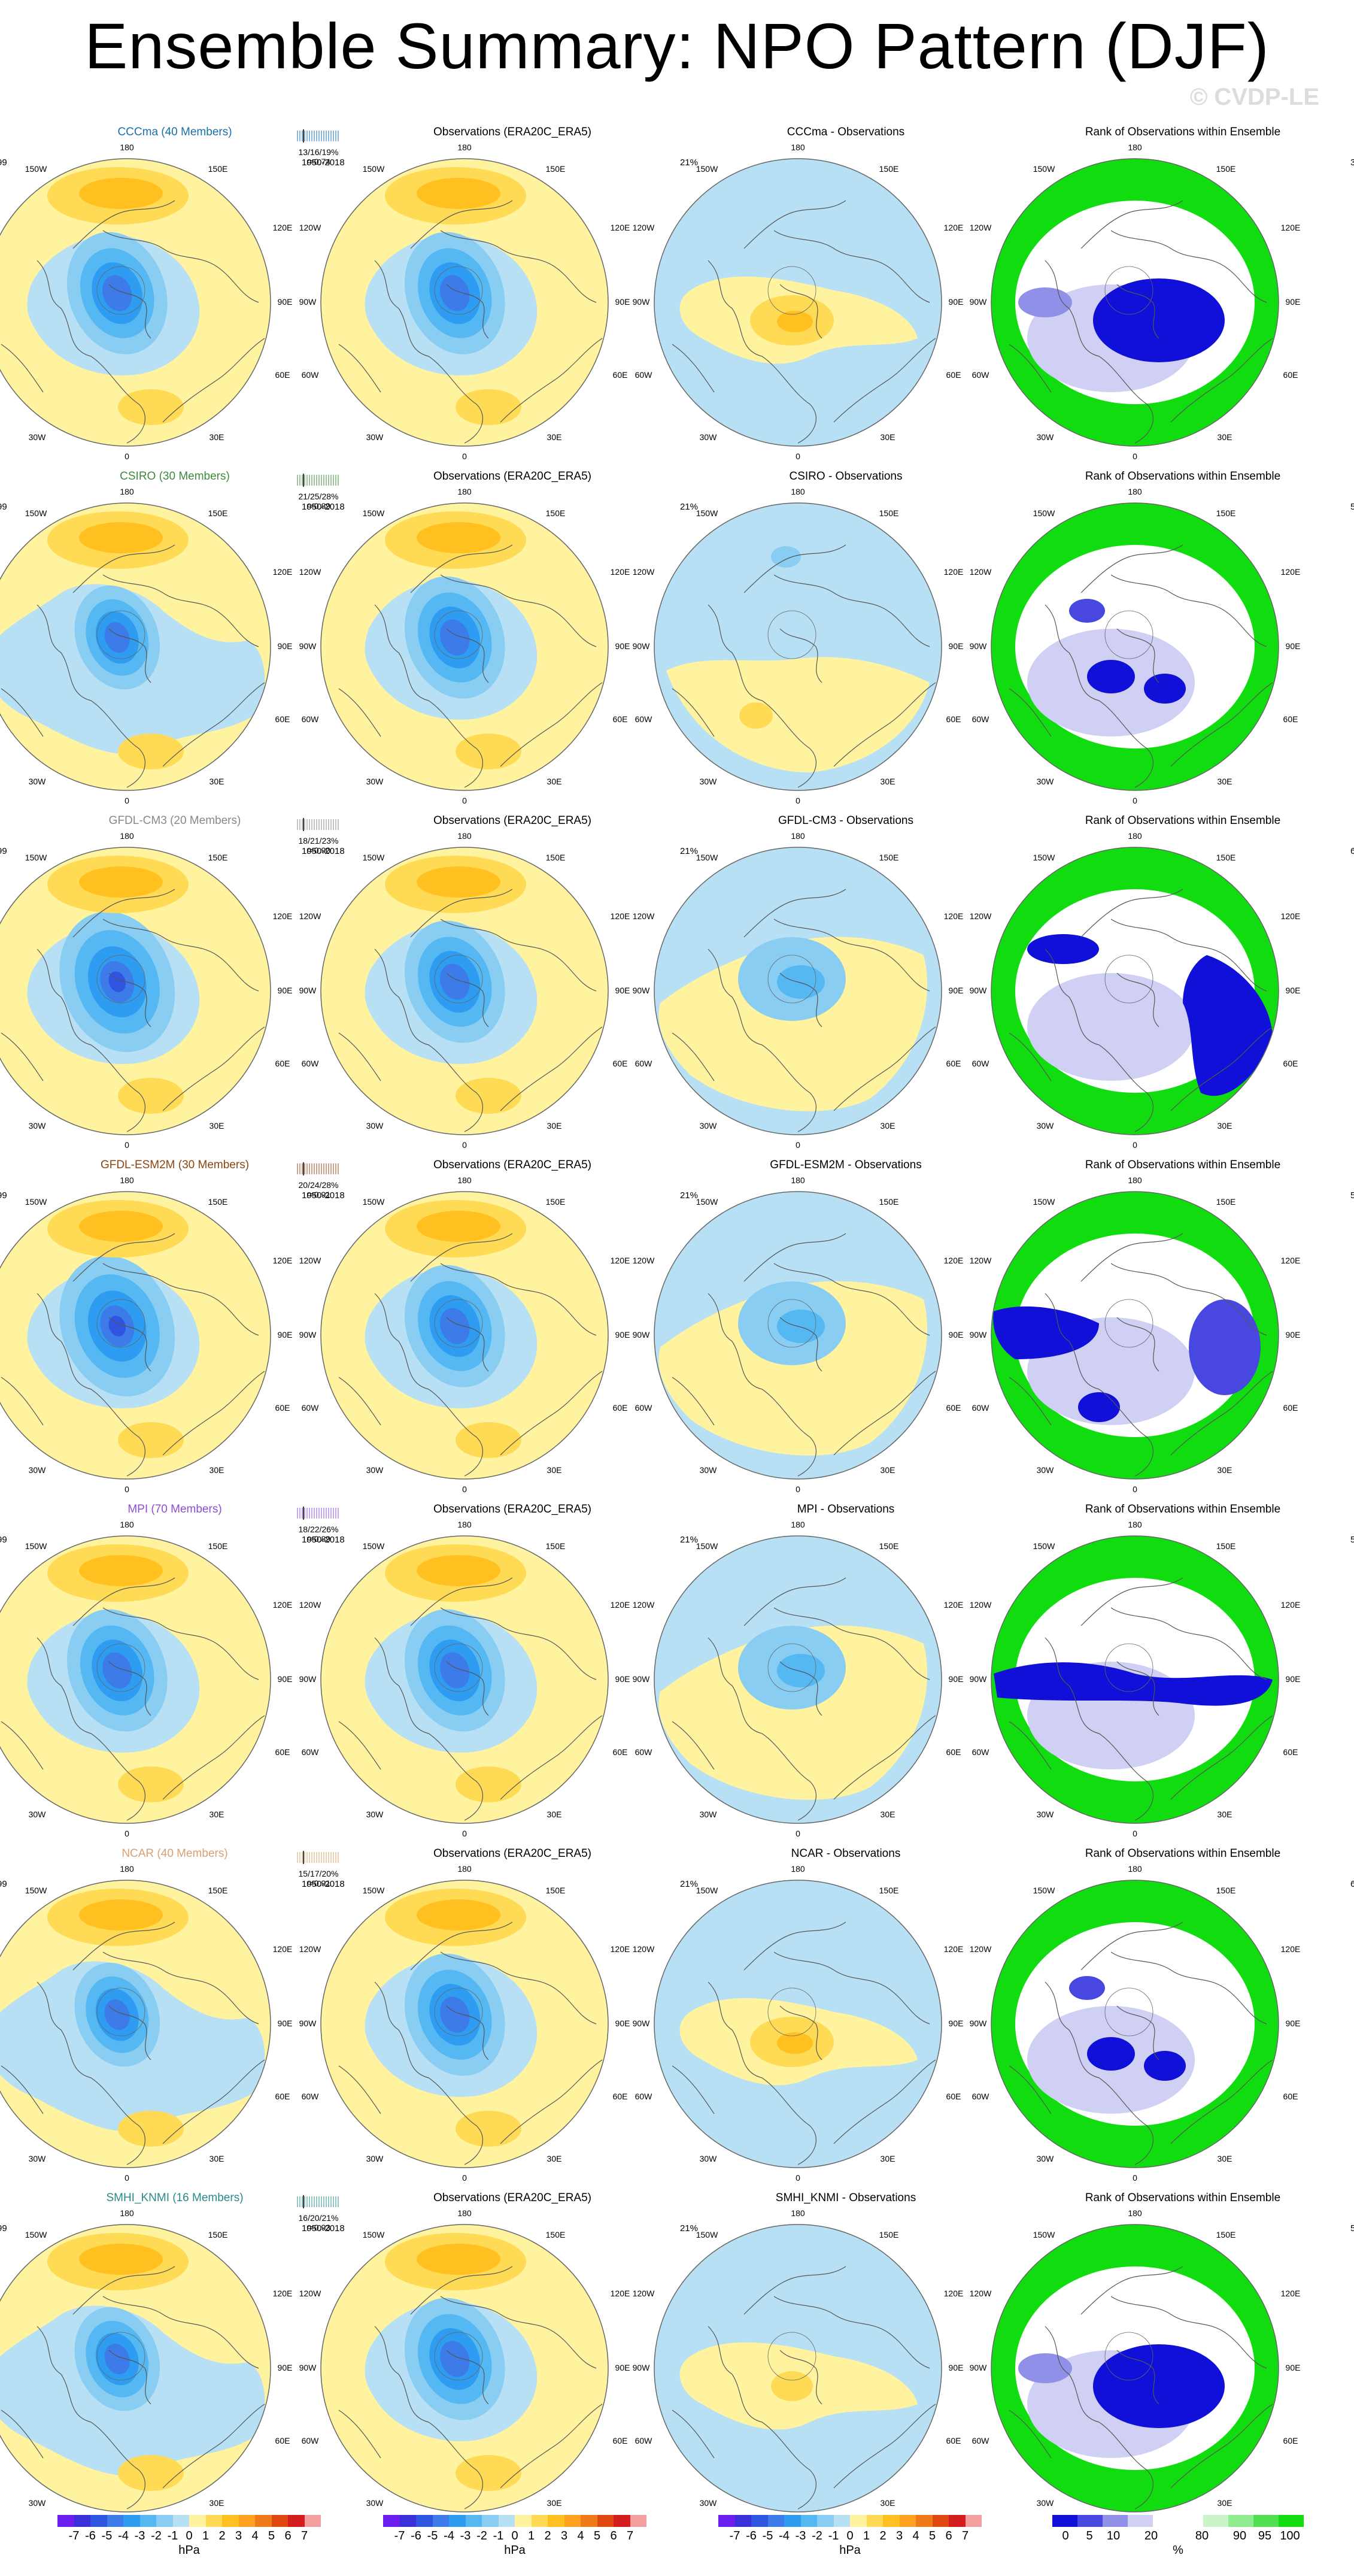  I want to click on member-stats: 18/21/23% r=0.90, so click(318, 844).